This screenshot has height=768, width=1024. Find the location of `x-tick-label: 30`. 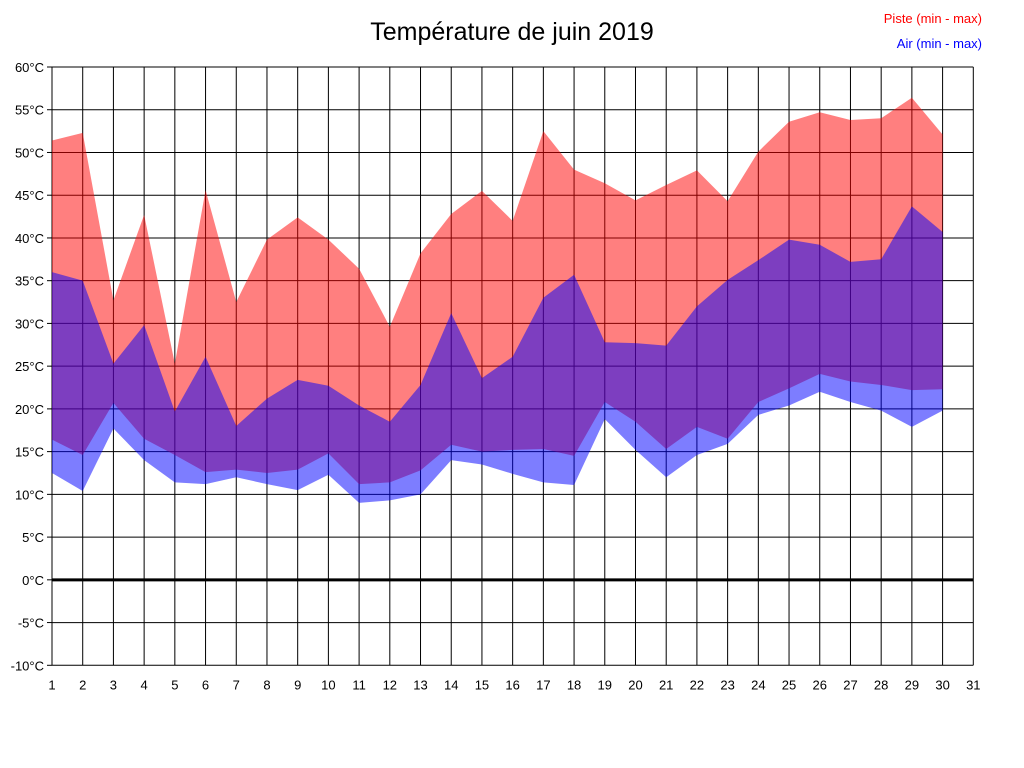

x-tick-label: 30 is located at coordinates (942, 684).